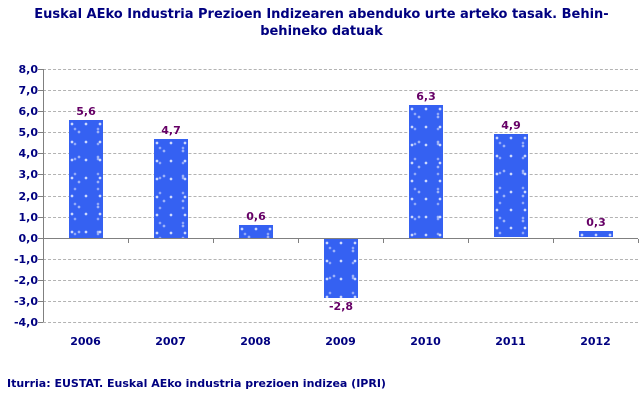  I want to click on bar-2006, so click(86, 179).